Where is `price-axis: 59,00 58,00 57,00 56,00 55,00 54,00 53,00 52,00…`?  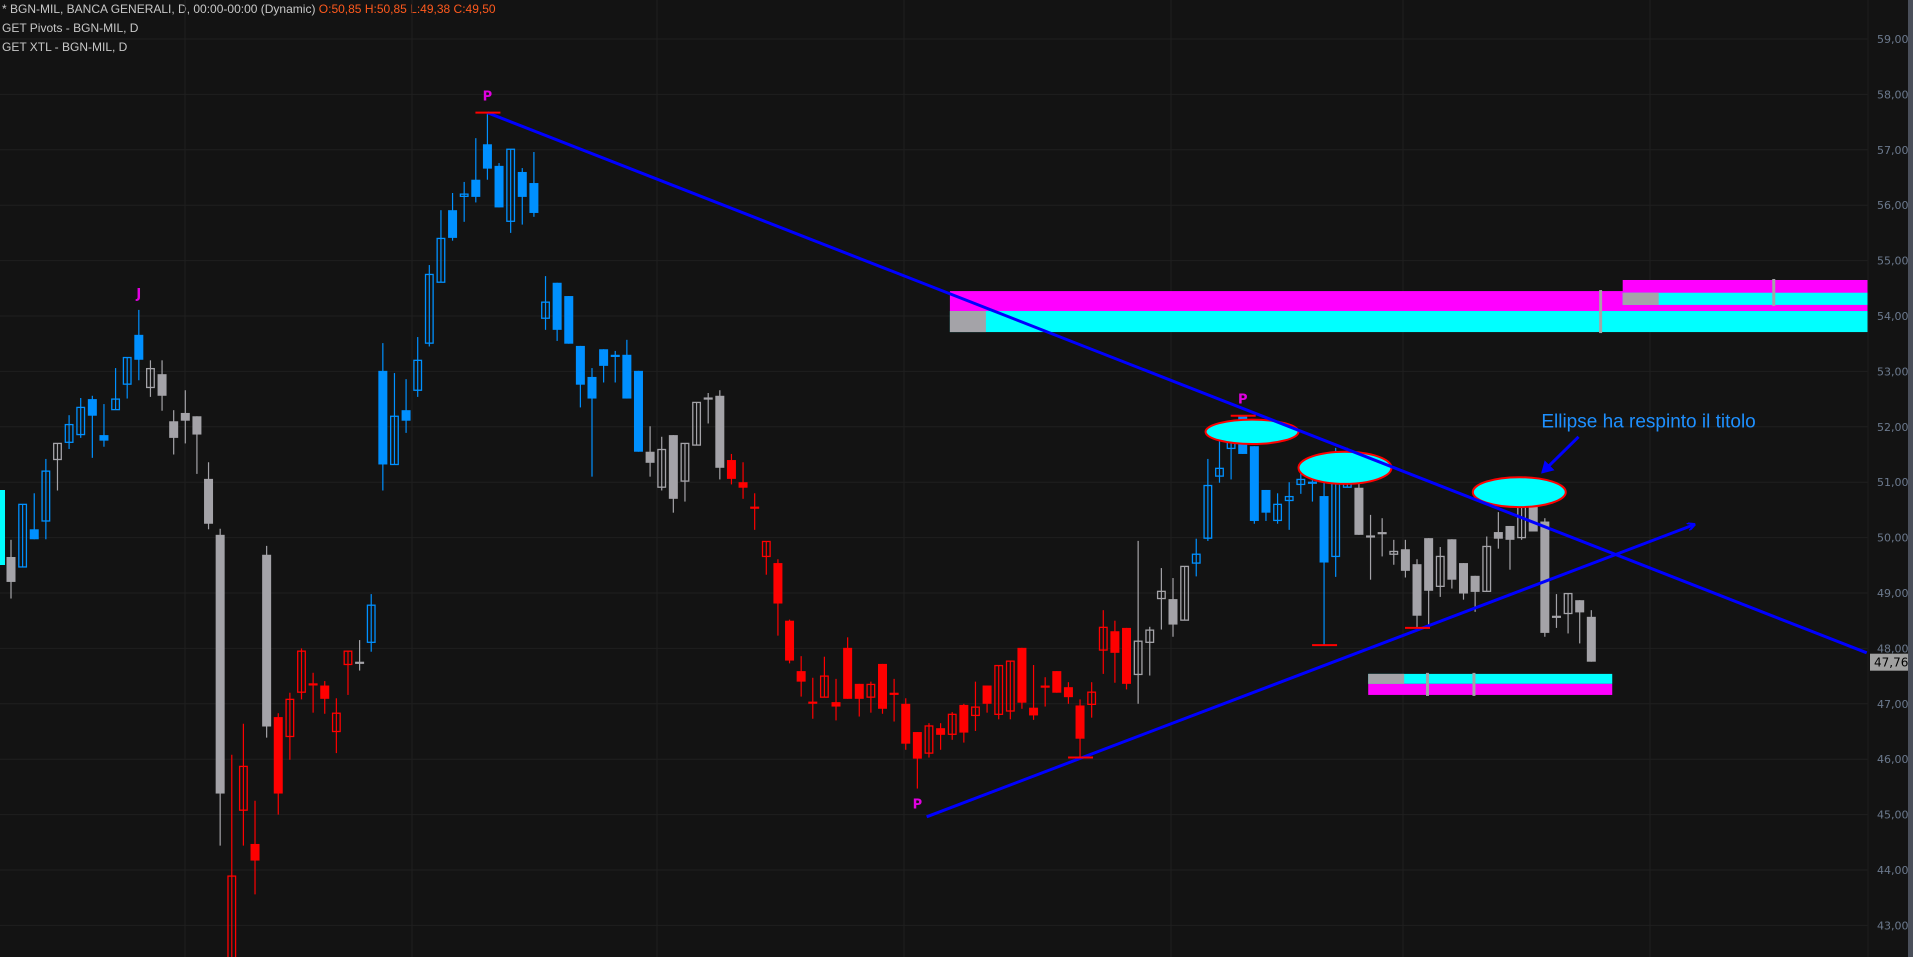 price-axis: 59,00 58,00 57,00 56,00 55,00 54,00 53,00 52,00… is located at coordinates (1888, 478).